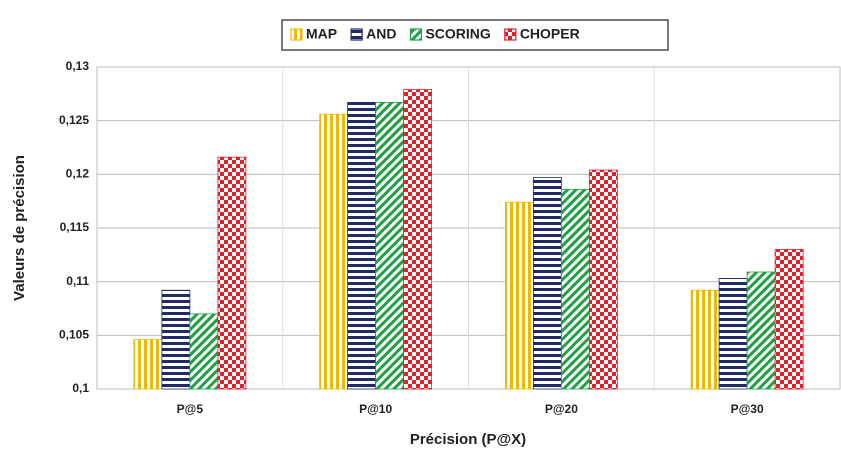  What do you see at coordinates (80, 388) in the screenshot?
I see `y-tick-label: 0,1` at bounding box center [80, 388].